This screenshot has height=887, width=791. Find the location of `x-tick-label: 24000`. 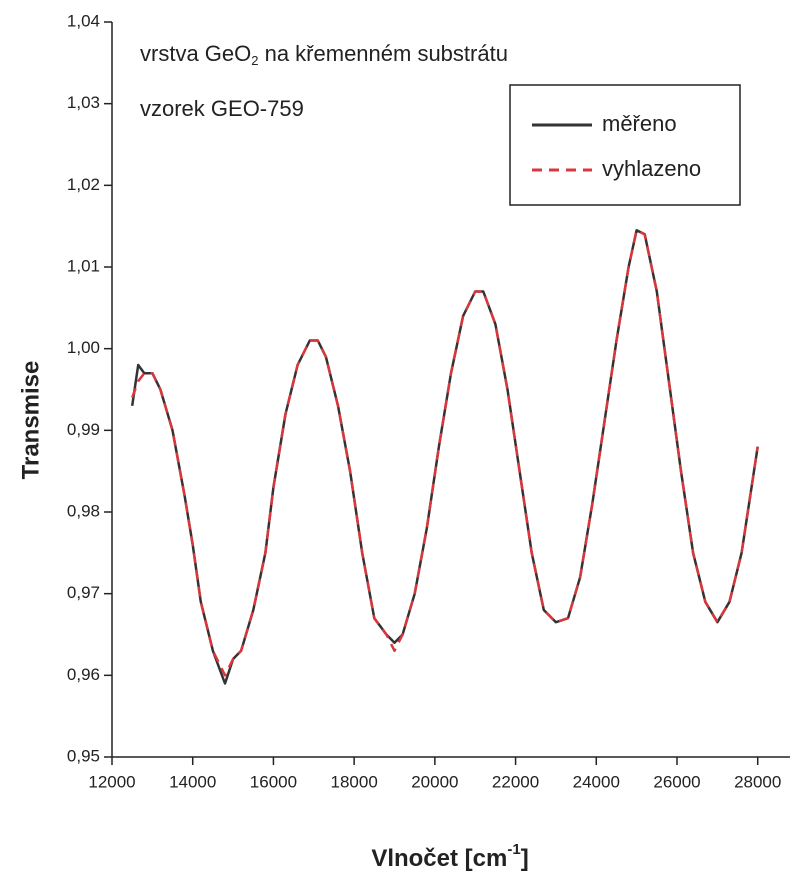

x-tick-label: 24000 is located at coordinates (596, 781).